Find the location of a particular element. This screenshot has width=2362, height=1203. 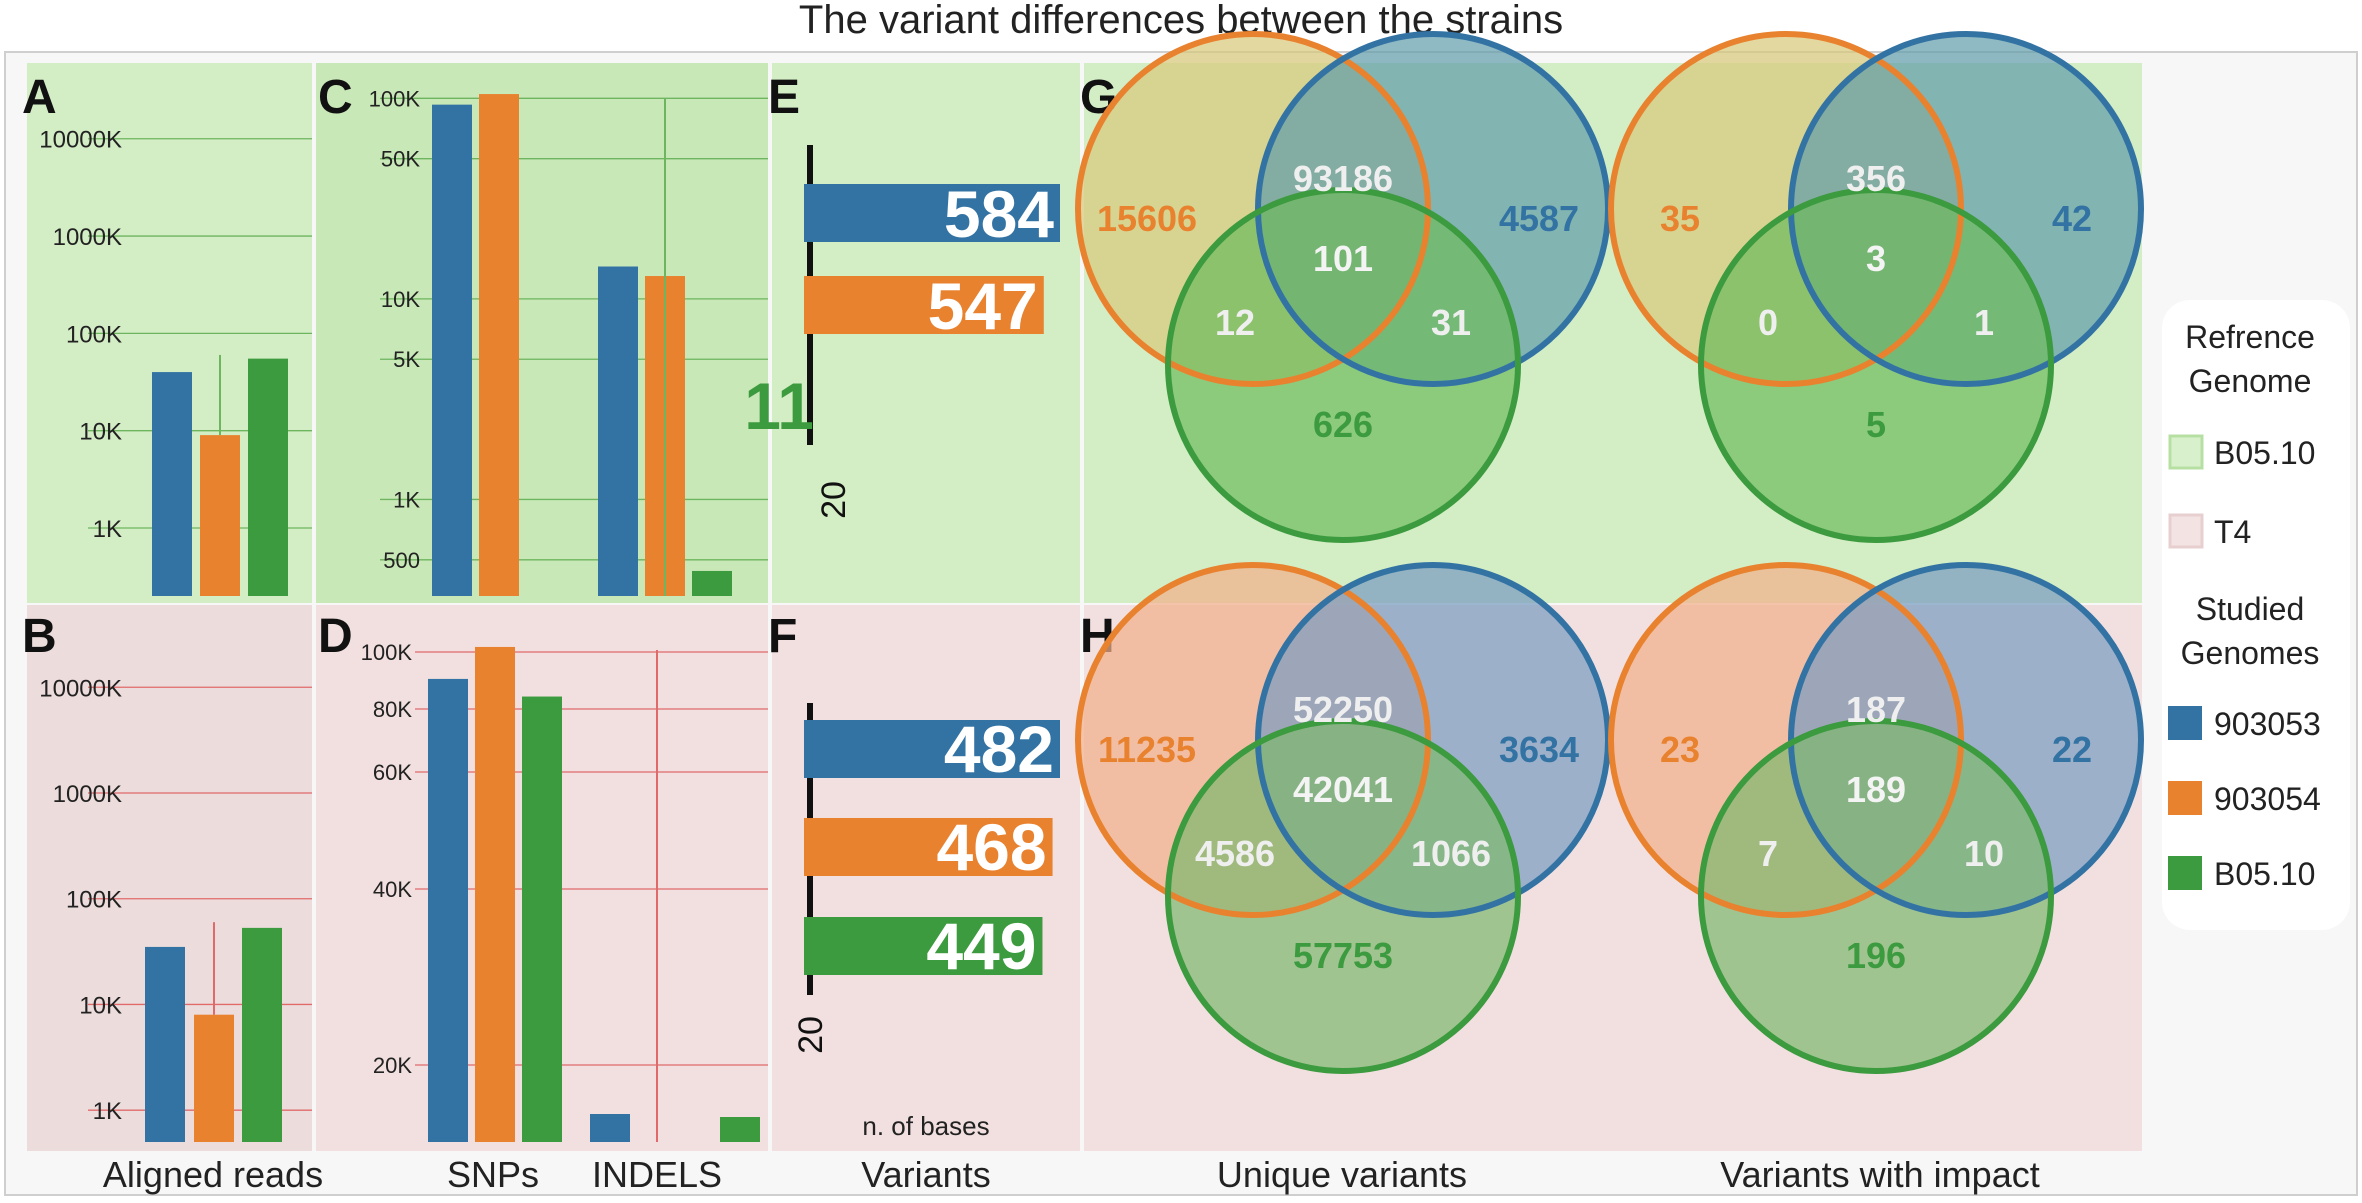

venn-label-blue_only: 4587 is located at coordinates (1539, 218).